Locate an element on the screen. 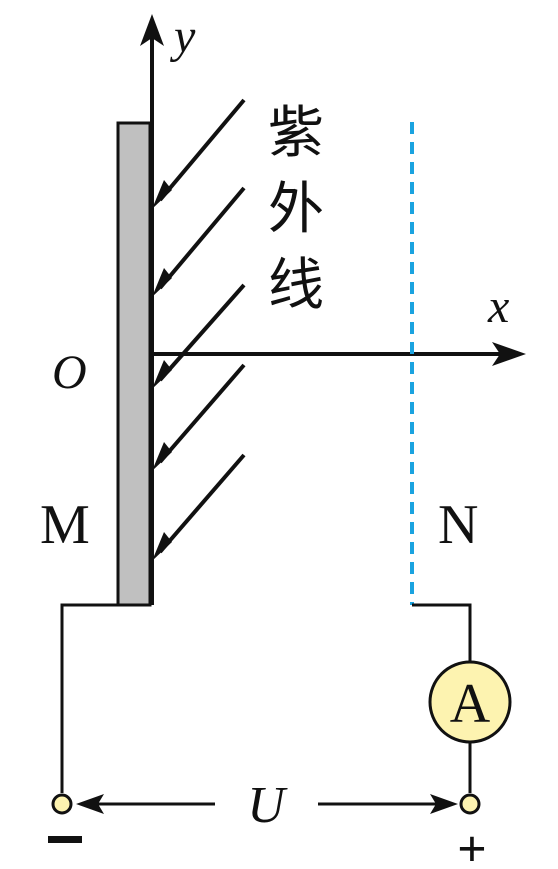 The height and width of the screenshot is (869, 558). plate-n-label: N is located at coordinates (458, 525).